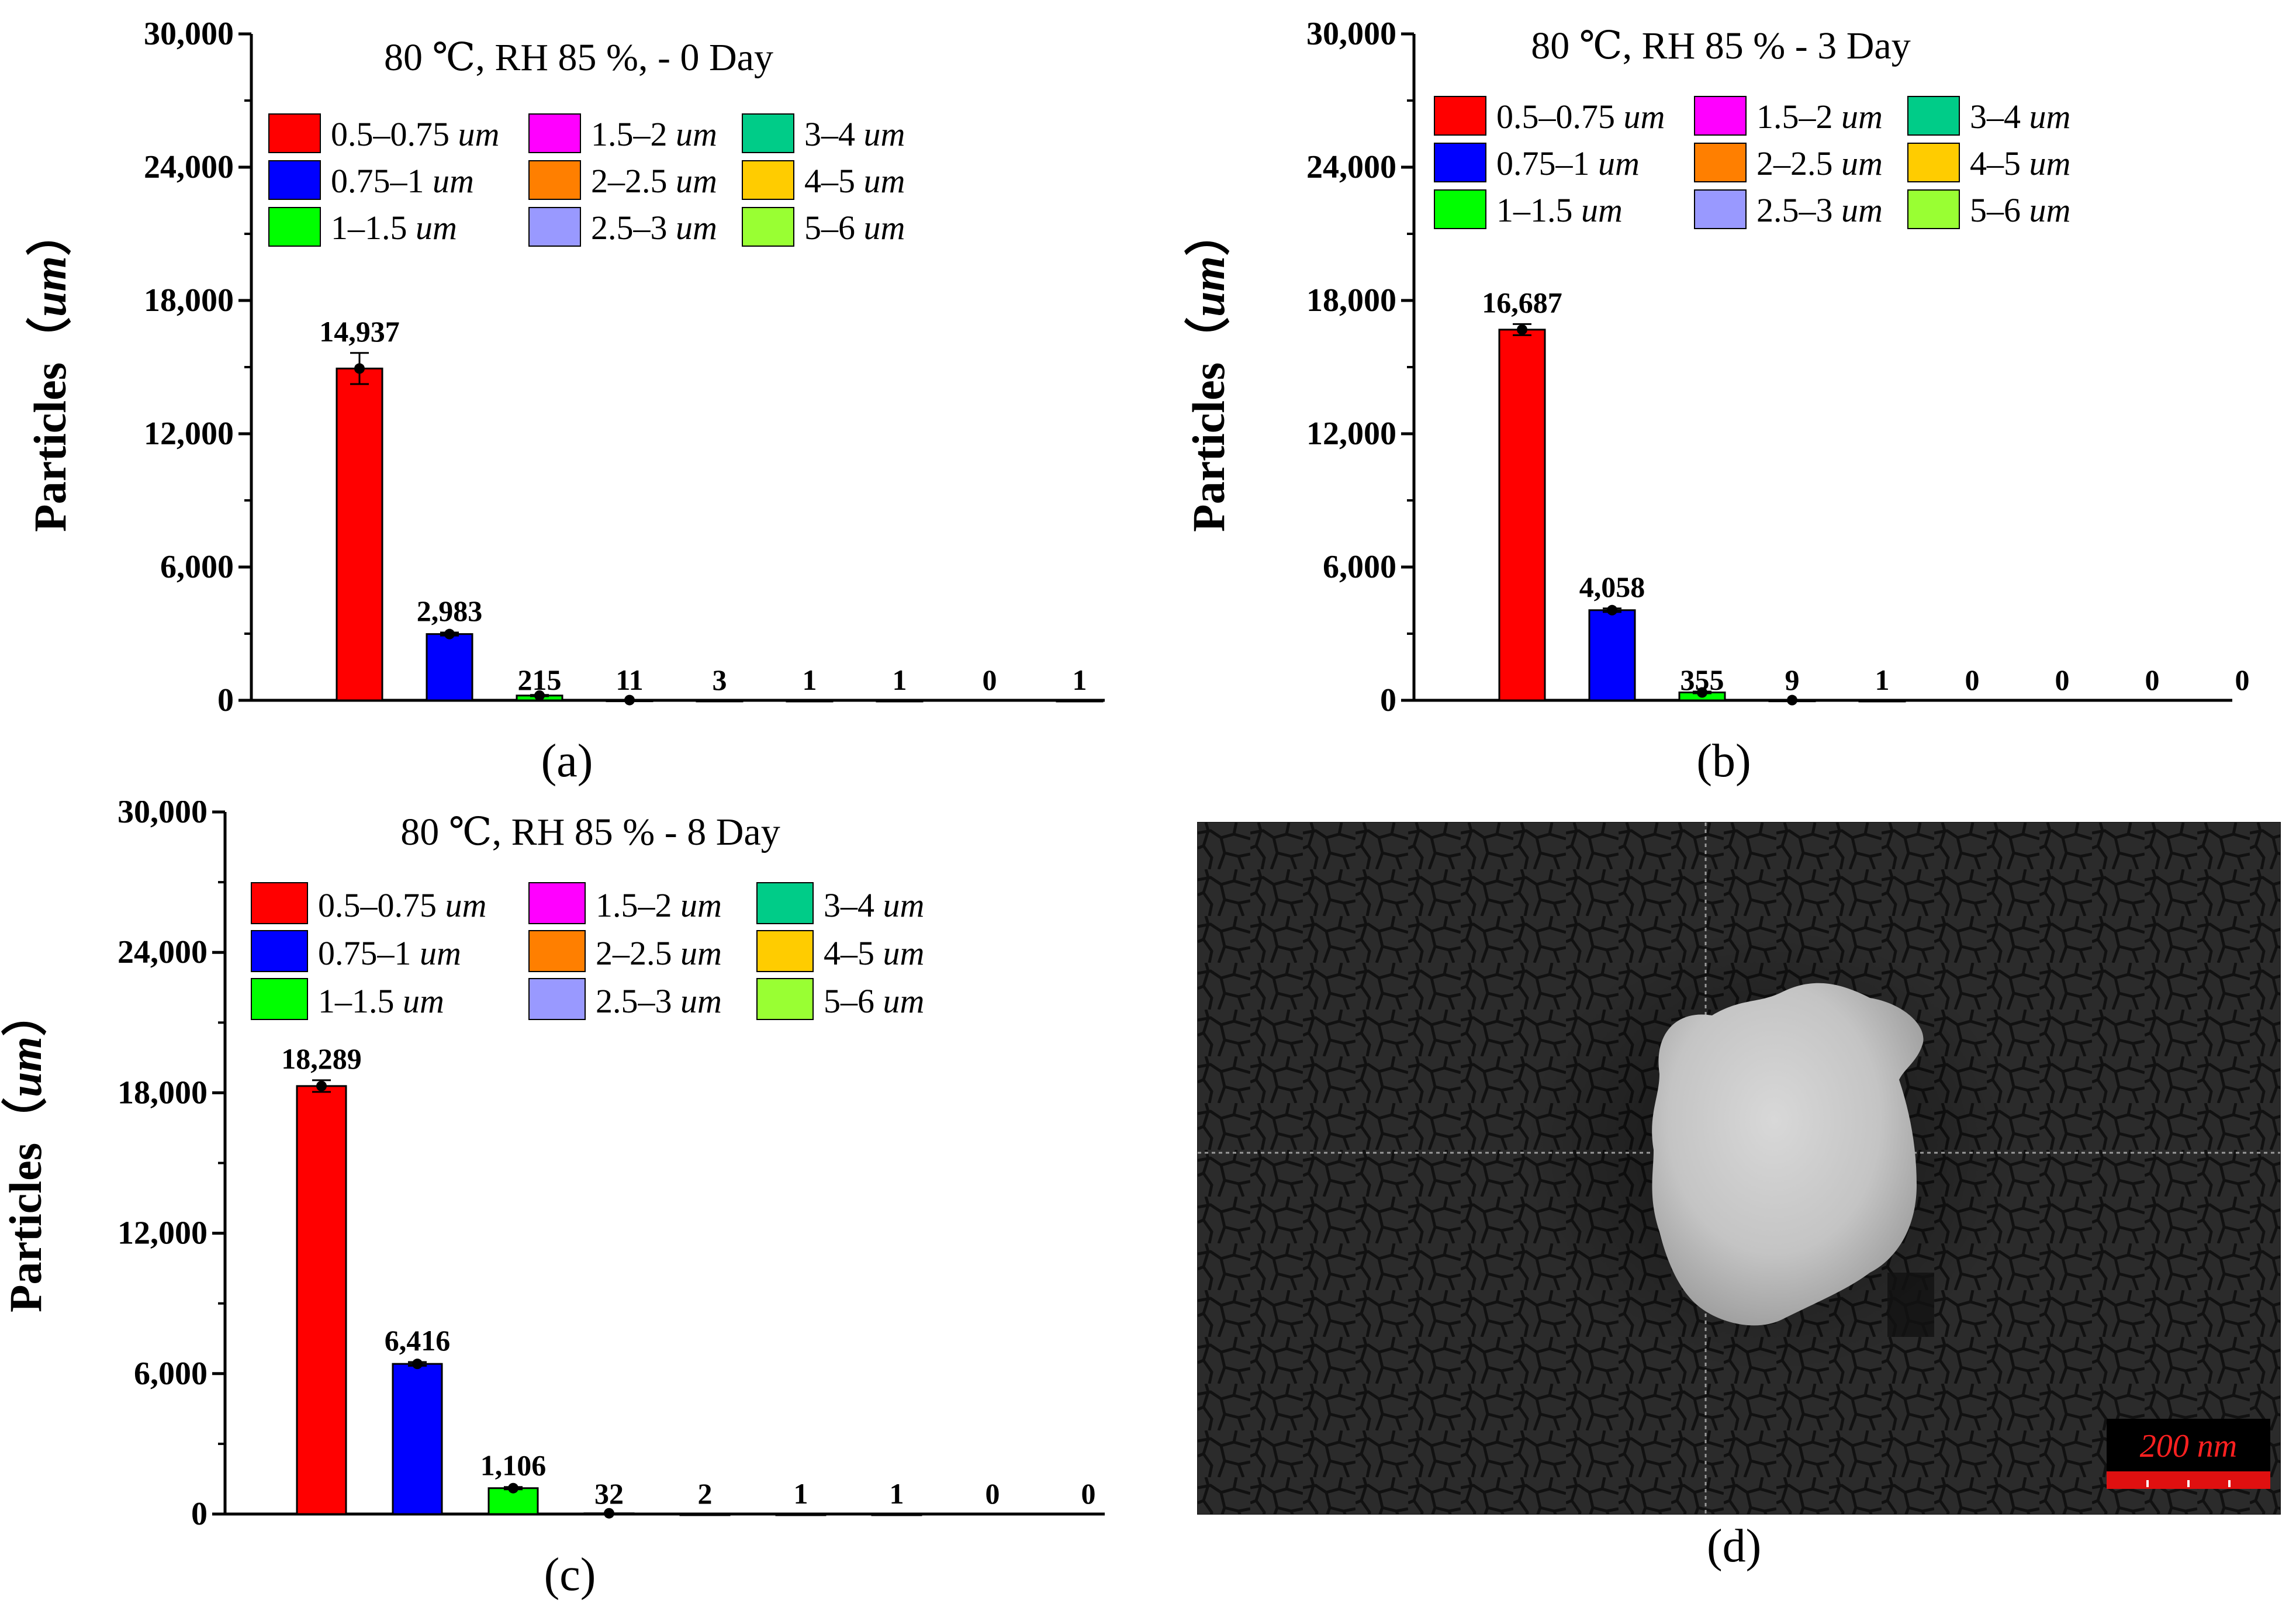 The height and width of the screenshot is (1614, 2296). Describe the element at coordinates (1702, 680) in the screenshot. I see `data-label: 355` at that location.